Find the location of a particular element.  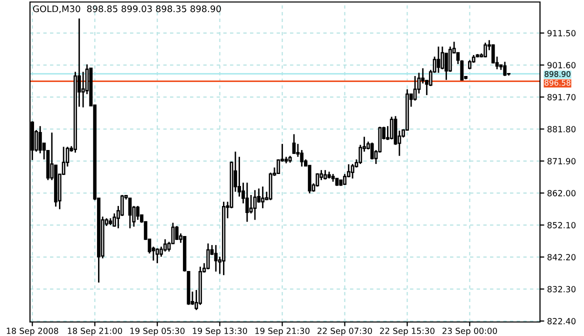

y-tick-label: 842.20 is located at coordinates (562, 257).